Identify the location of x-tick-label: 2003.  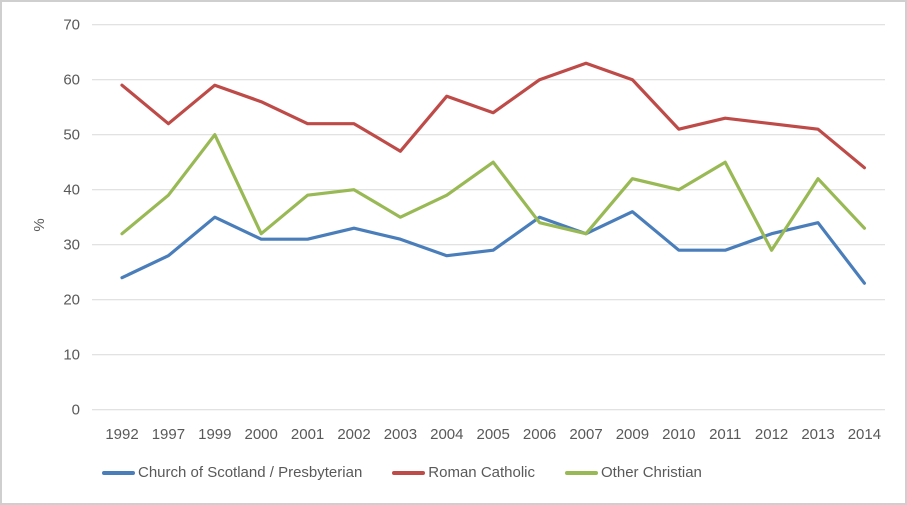
(400, 434).